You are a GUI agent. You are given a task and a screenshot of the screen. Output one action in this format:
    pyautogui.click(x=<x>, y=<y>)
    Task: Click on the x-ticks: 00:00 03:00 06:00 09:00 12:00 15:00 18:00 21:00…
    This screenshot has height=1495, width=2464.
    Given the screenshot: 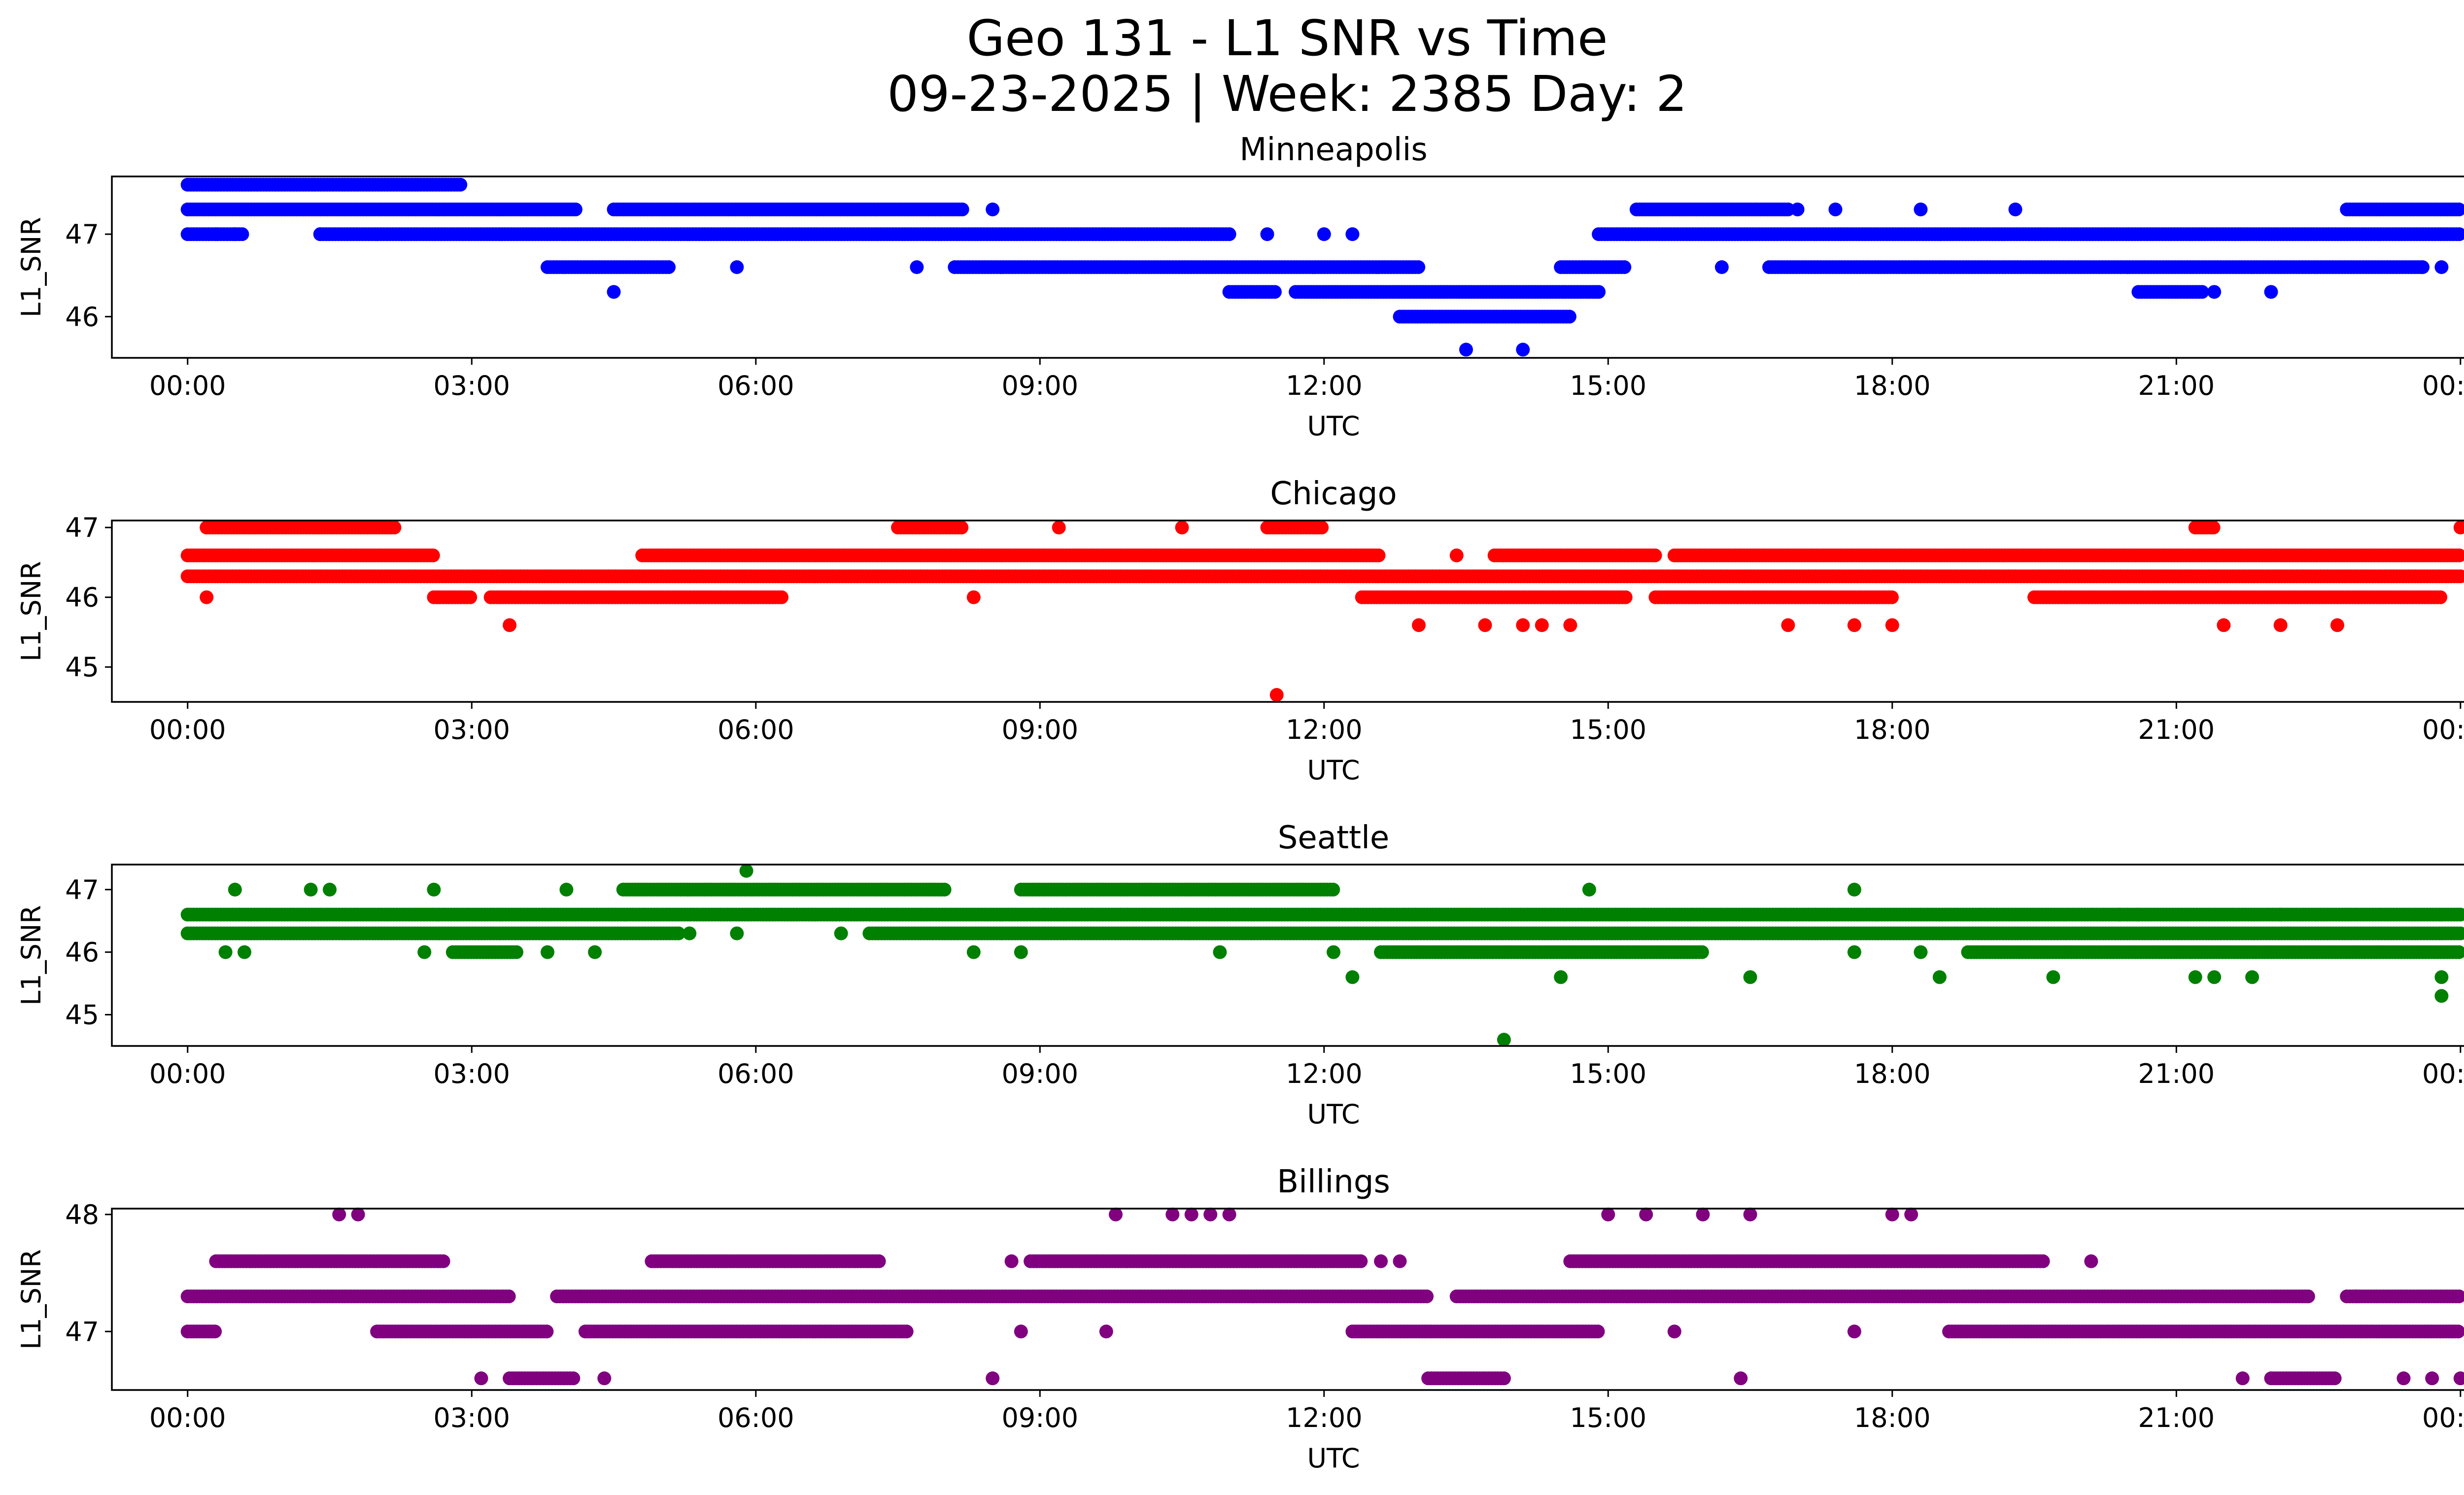 What is the action you would take?
    pyautogui.click(x=1306, y=379)
    